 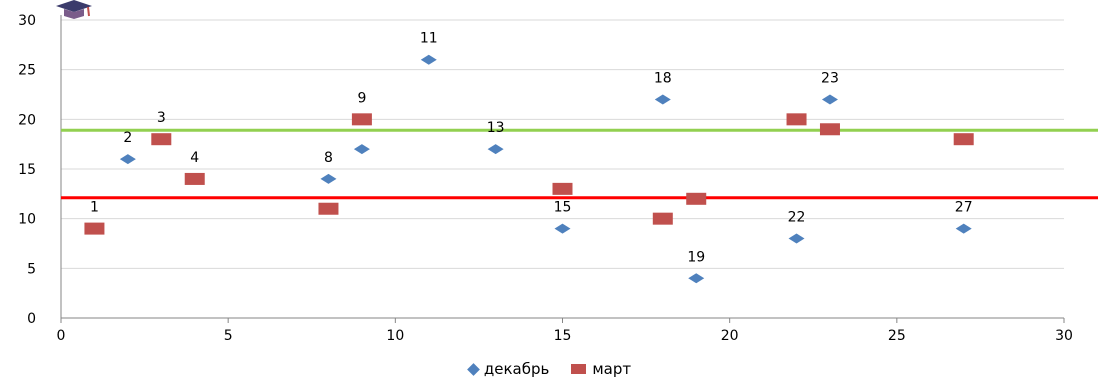 What do you see at coordinates (797, 218) in the screenshot?
I see `data-label: 22` at bounding box center [797, 218].